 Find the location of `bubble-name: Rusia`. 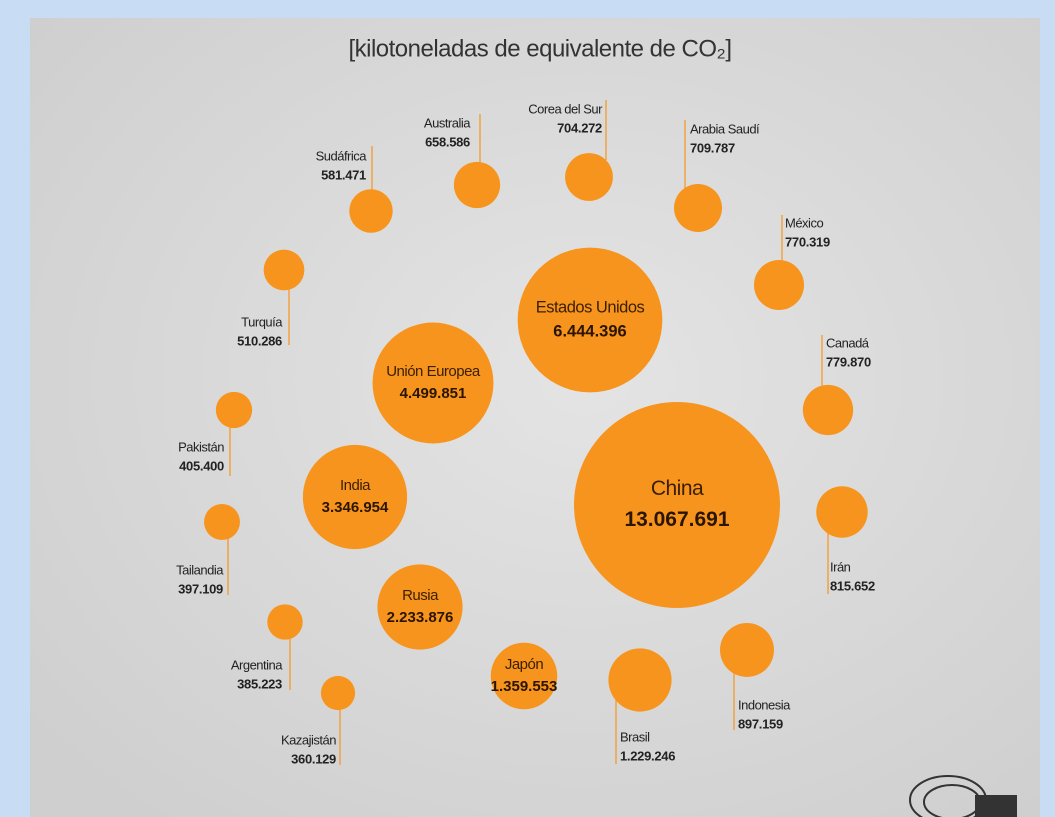

bubble-name: Rusia is located at coordinates (420, 595).